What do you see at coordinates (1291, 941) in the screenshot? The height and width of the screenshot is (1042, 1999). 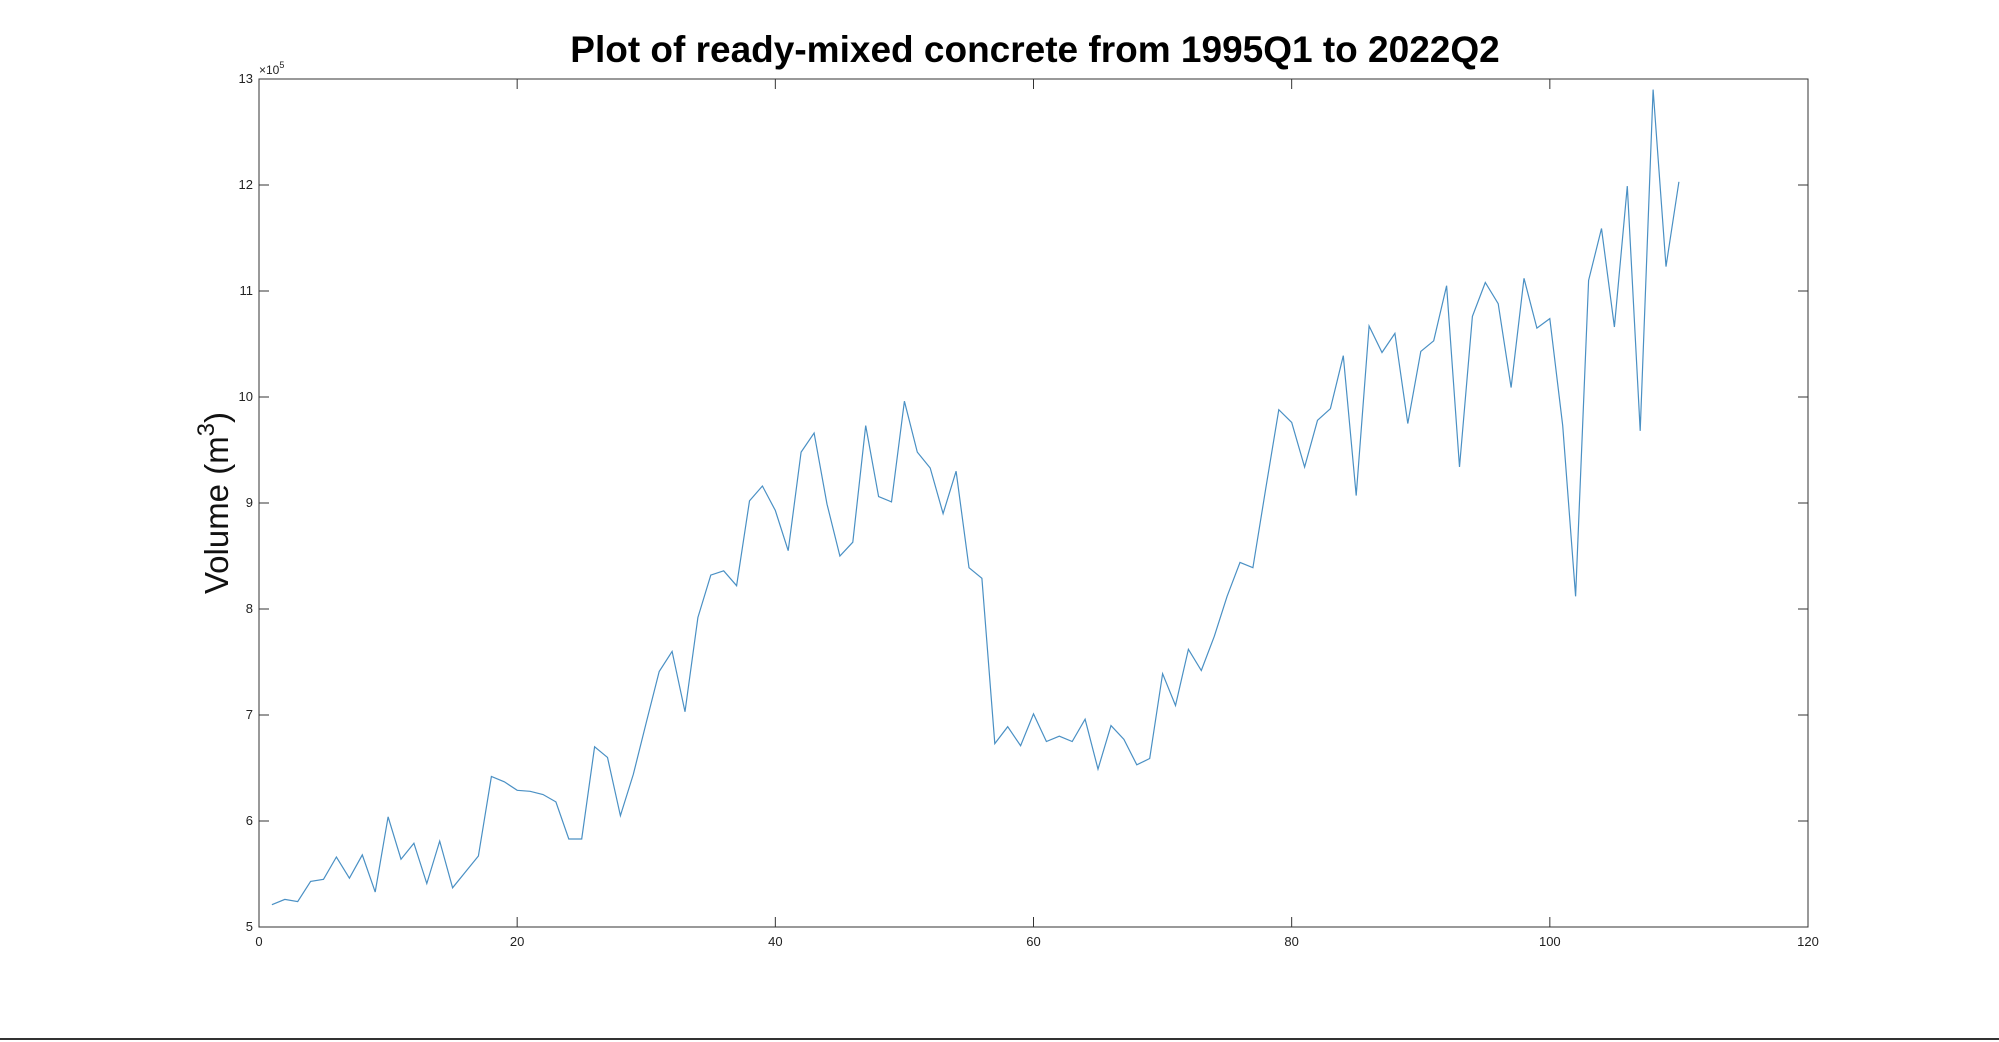 I see `x-tick-label: 80` at bounding box center [1291, 941].